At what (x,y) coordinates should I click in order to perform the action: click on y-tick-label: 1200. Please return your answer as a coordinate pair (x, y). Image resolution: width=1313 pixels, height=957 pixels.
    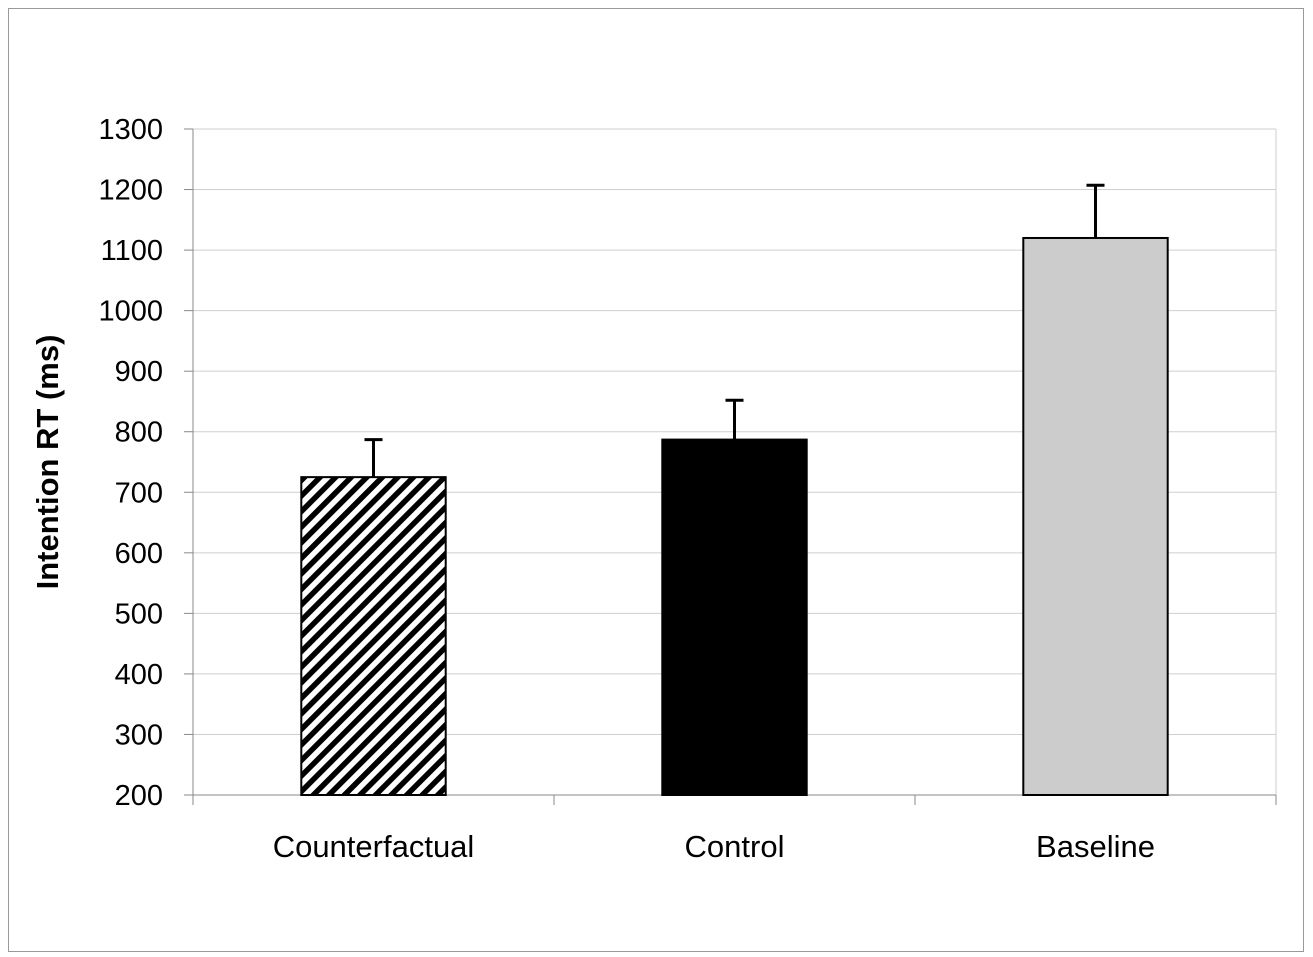
    Looking at the image, I should click on (130, 191).